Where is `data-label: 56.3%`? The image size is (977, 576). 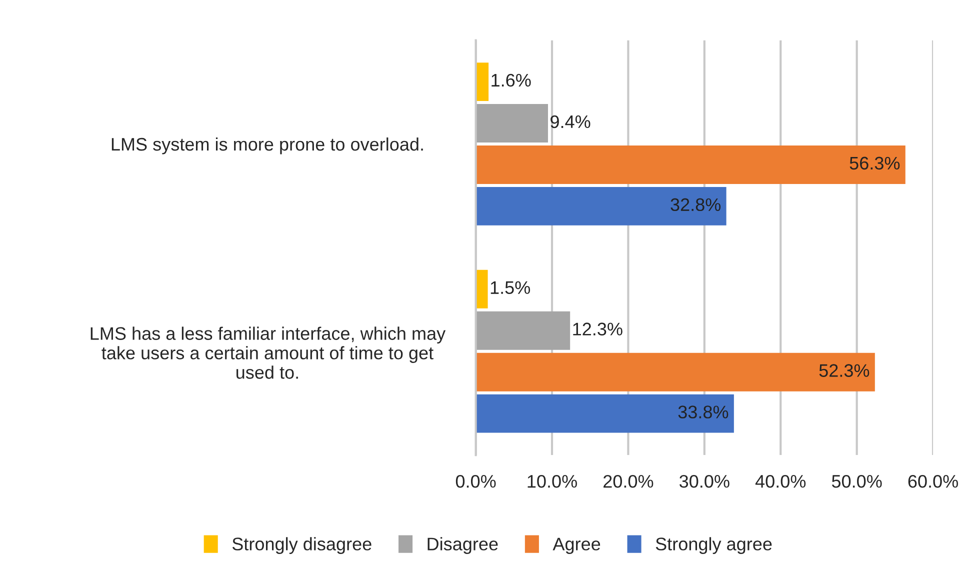 data-label: 56.3% is located at coordinates (875, 163).